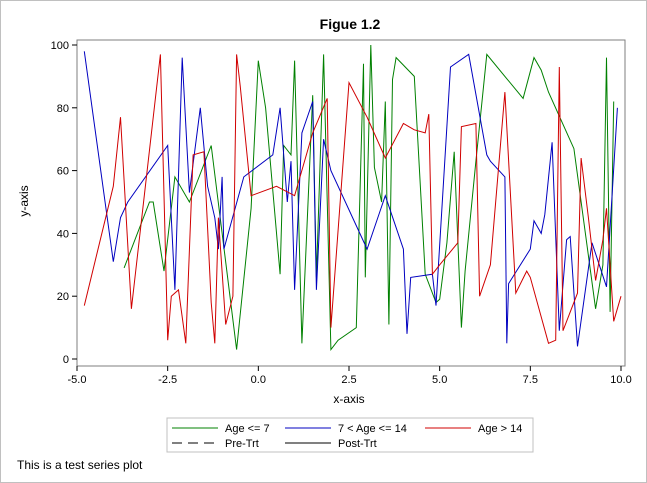 This screenshot has width=647, height=483. What do you see at coordinates (63, 109) in the screenshot?
I see `y-tick-label-5: 80` at bounding box center [63, 109].